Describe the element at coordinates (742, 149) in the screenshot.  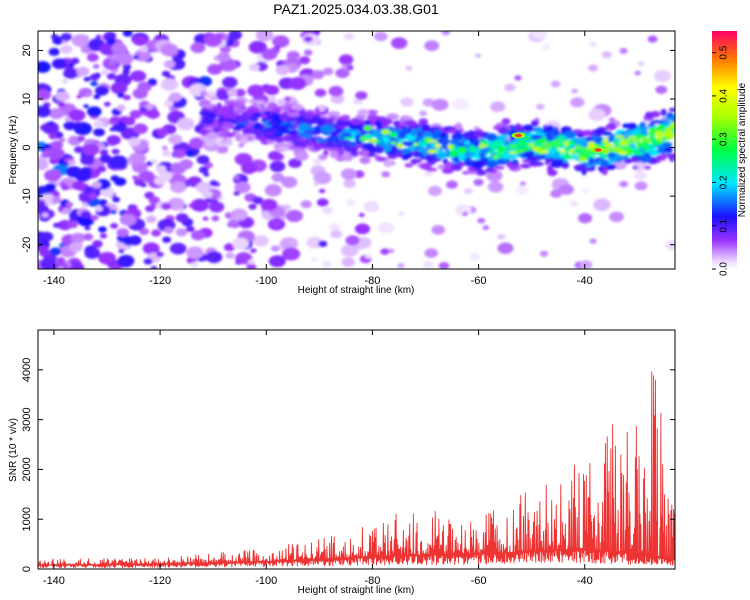
I see `colorbar-label: Normalized spectral amplitude` at that location.